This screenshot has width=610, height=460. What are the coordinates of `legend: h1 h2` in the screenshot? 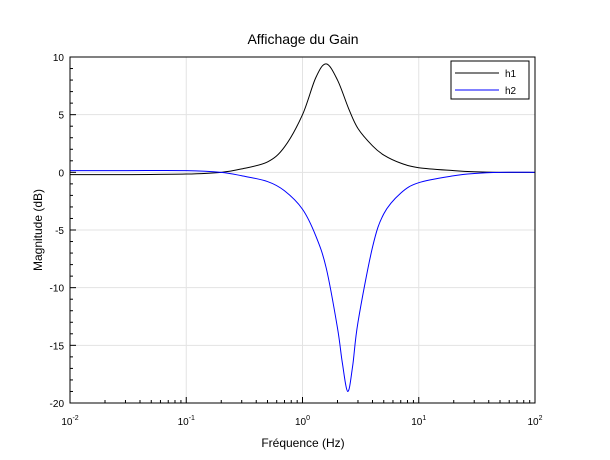 It's located at (490, 80).